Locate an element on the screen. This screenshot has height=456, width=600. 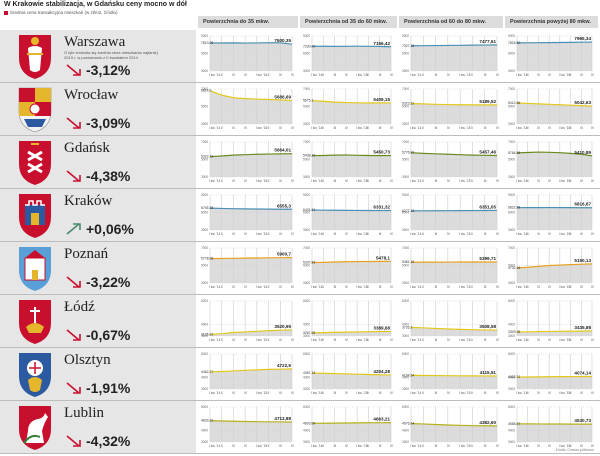
end-value-label: 5900,7 is located at coordinates (284, 254).